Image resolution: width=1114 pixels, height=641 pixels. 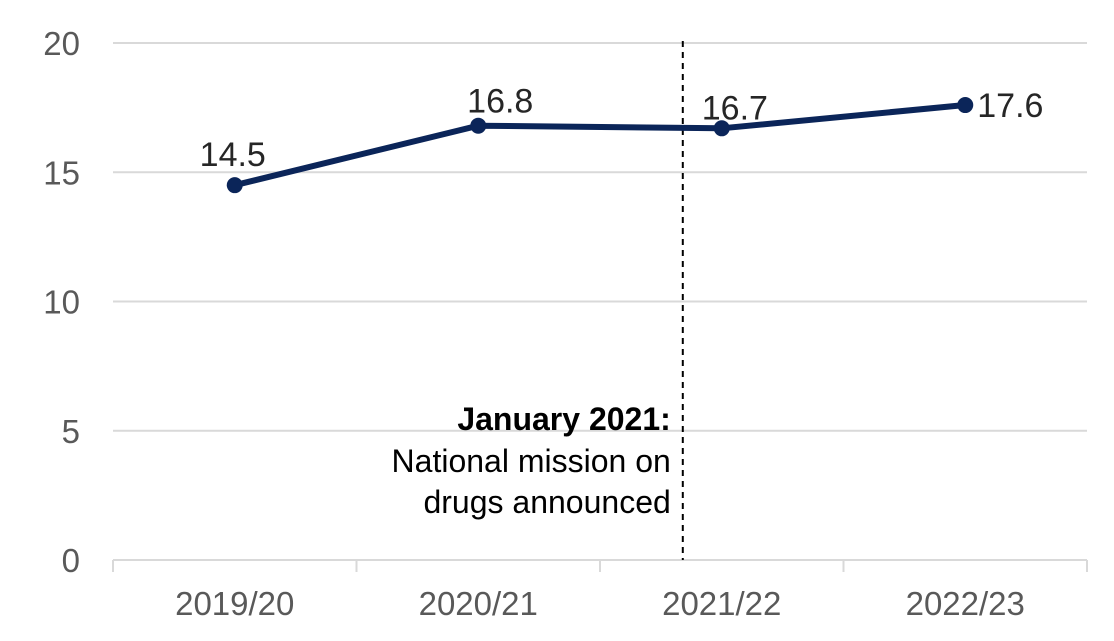 What do you see at coordinates (61, 172) in the screenshot?
I see `y-tick-label-15: 15` at bounding box center [61, 172].